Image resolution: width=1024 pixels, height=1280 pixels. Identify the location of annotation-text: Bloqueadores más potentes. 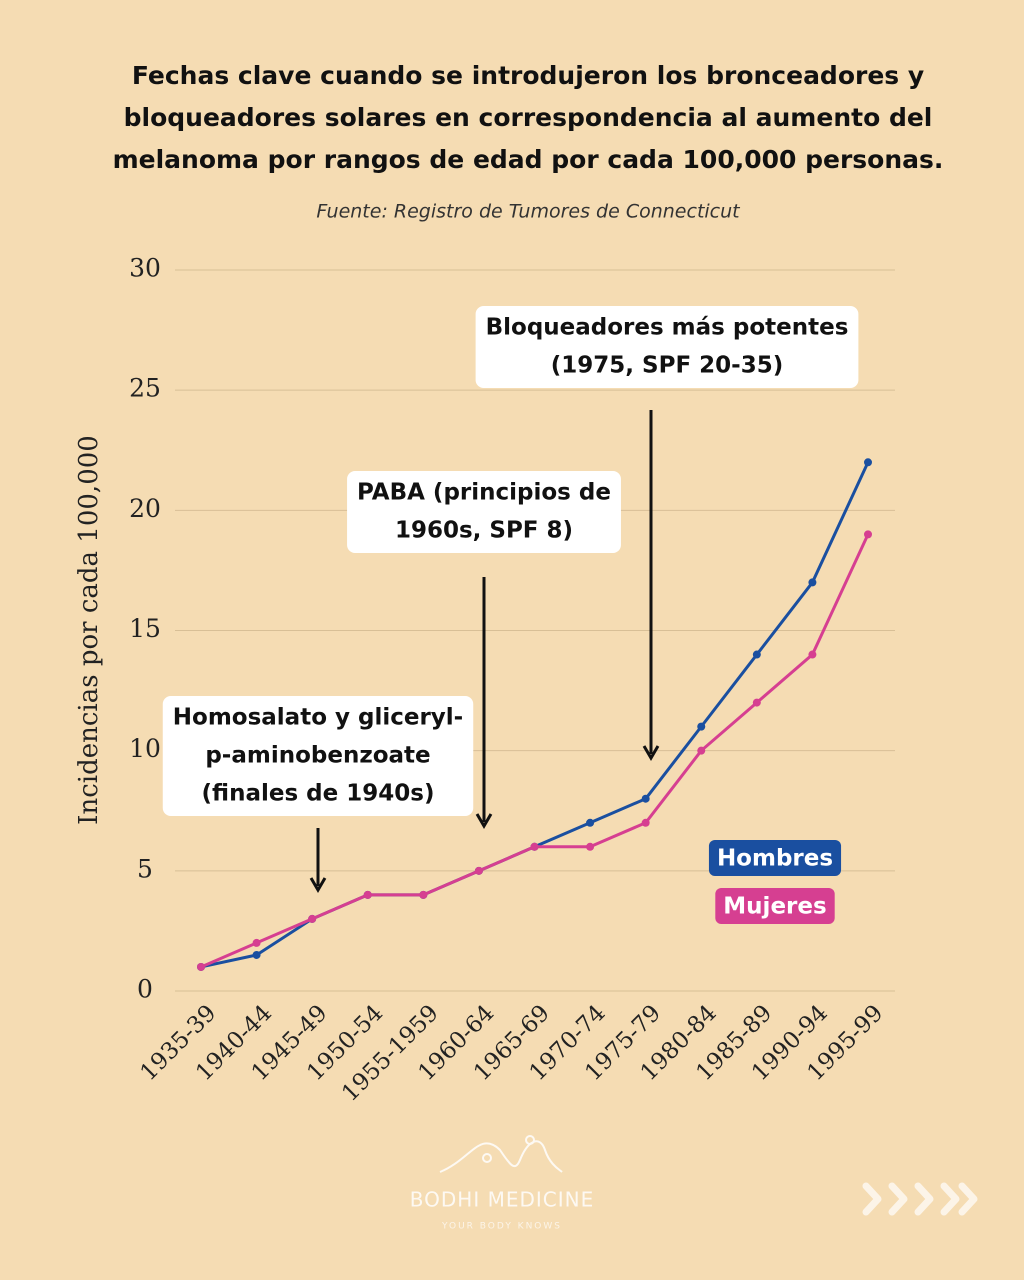
(667, 328).